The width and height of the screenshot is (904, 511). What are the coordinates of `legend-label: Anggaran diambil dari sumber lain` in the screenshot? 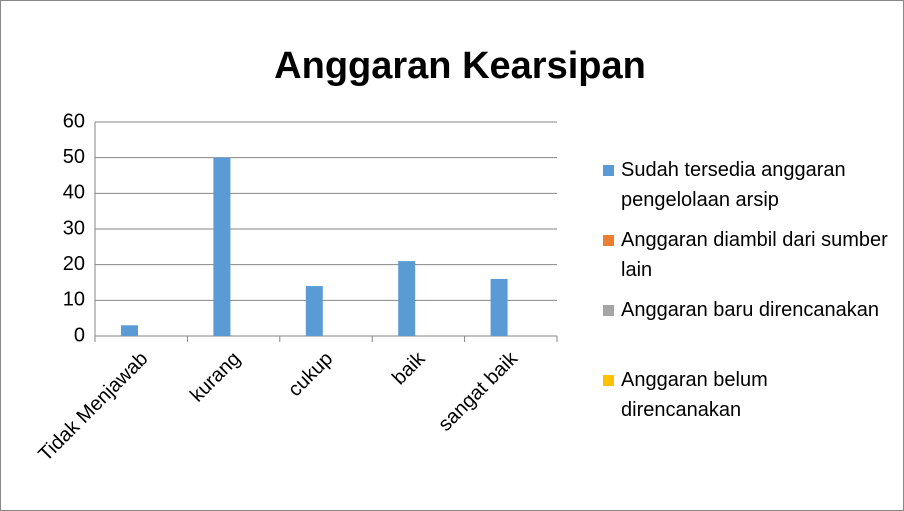 It's located at (754, 255).